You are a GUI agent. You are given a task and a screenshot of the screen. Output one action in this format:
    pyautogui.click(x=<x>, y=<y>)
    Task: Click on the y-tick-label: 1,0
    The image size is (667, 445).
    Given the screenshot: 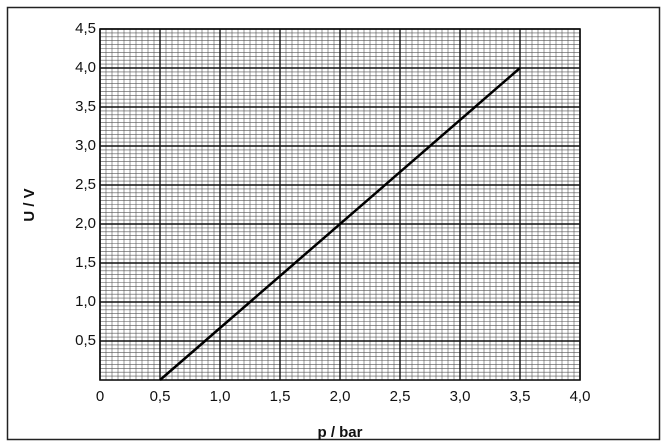 What is the action you would take?
    pyautogui.click(x=85, y=301)
    